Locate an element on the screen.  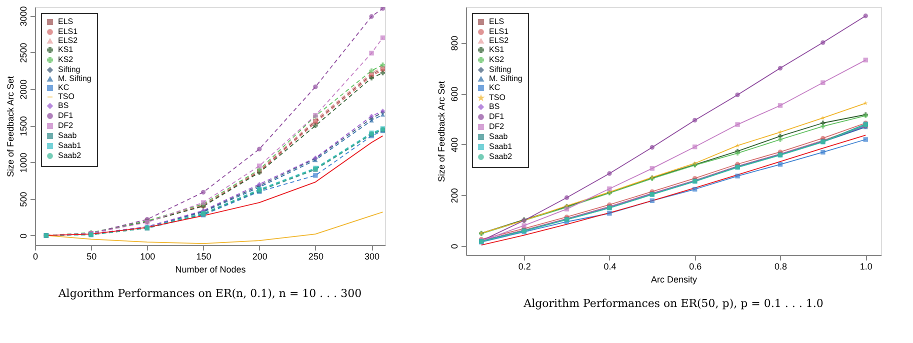
y-tick-label: 400 is located at coordinates (455, 144).